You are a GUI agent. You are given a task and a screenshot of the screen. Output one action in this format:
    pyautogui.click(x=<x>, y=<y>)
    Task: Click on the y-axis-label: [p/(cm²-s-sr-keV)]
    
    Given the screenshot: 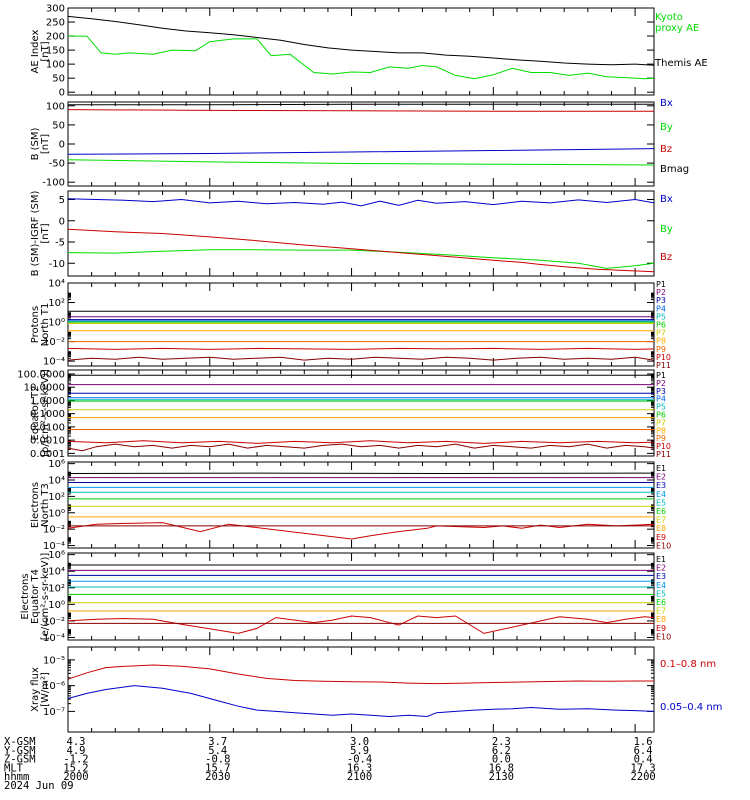 What is the action you would take?
    pyautogui.click(x=45, y=413)
    